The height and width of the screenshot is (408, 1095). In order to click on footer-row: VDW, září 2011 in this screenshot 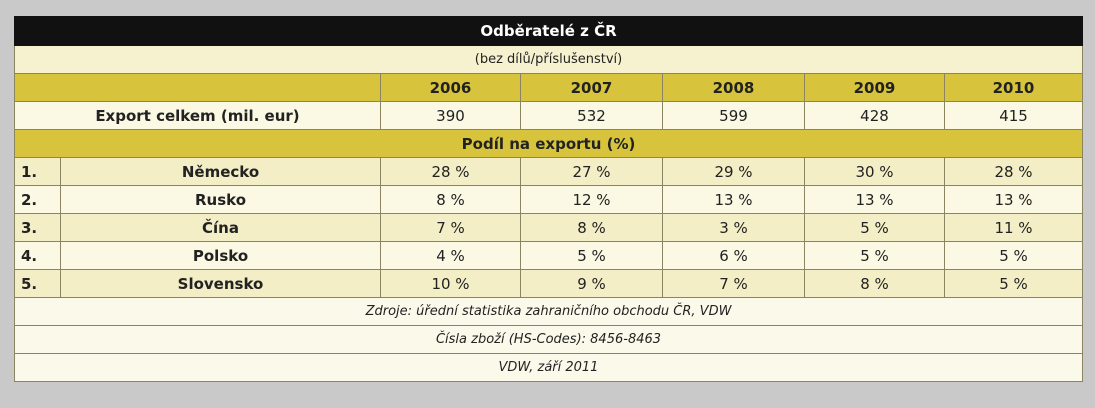, I will do `click(548, 367)`.